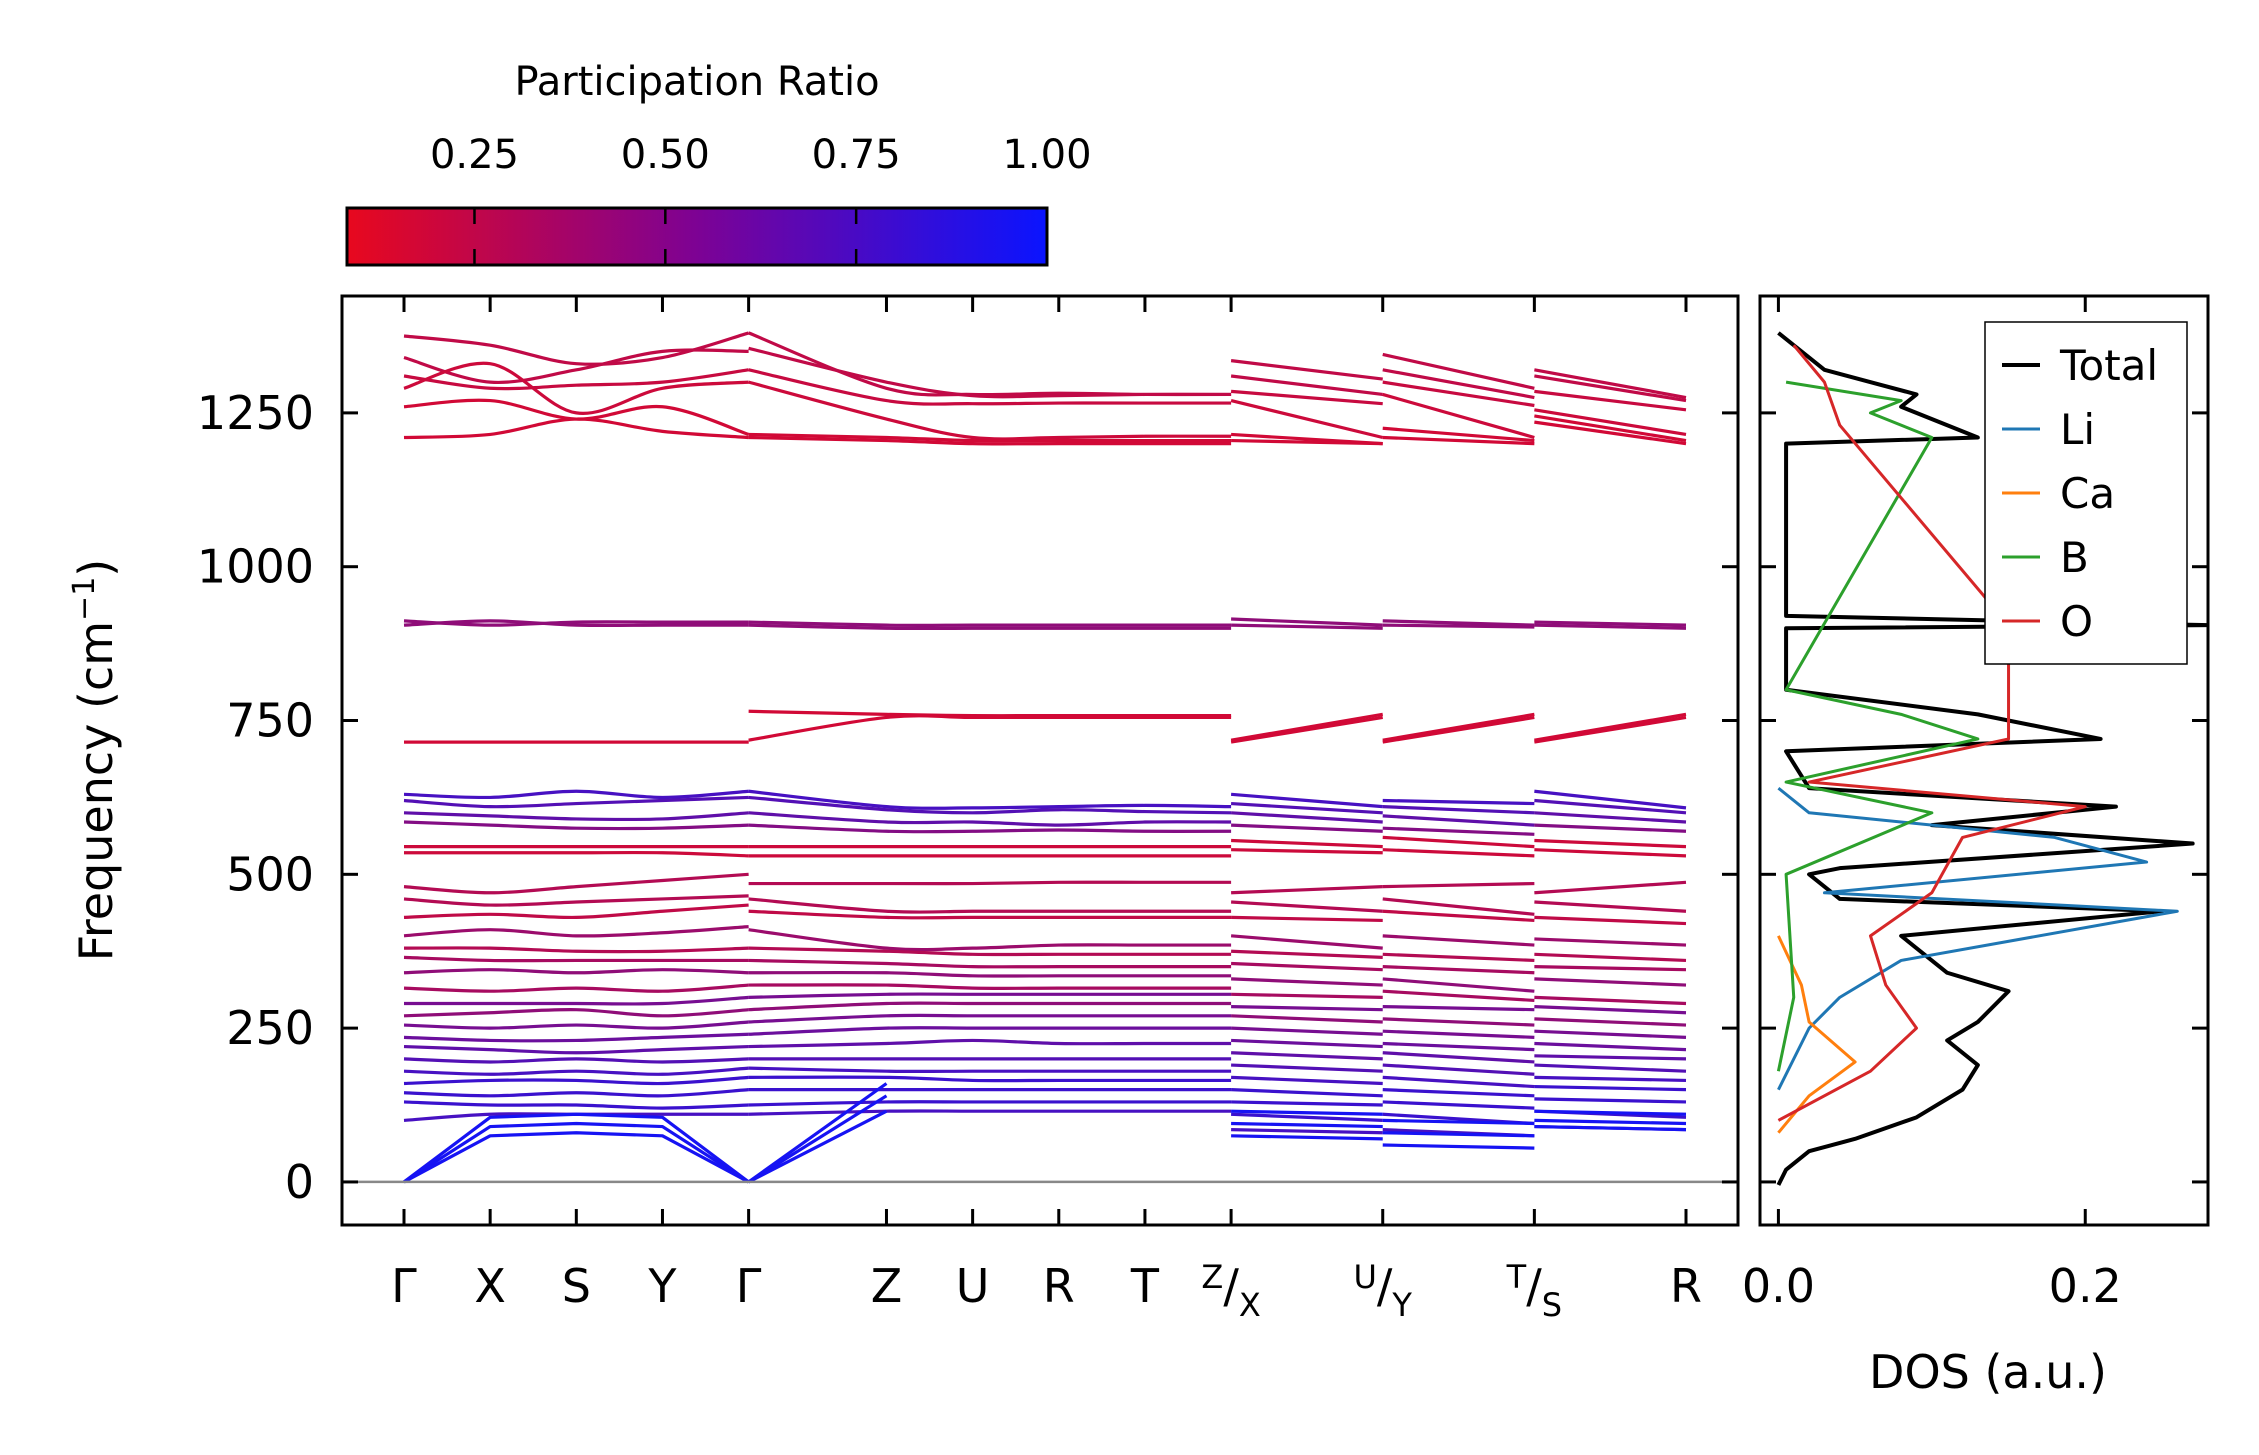 This screenshot has height=1455, width=2259. Describe the element at coordinates (2108, 365) in the screenshot. I see `legend-label: Total` at that location.